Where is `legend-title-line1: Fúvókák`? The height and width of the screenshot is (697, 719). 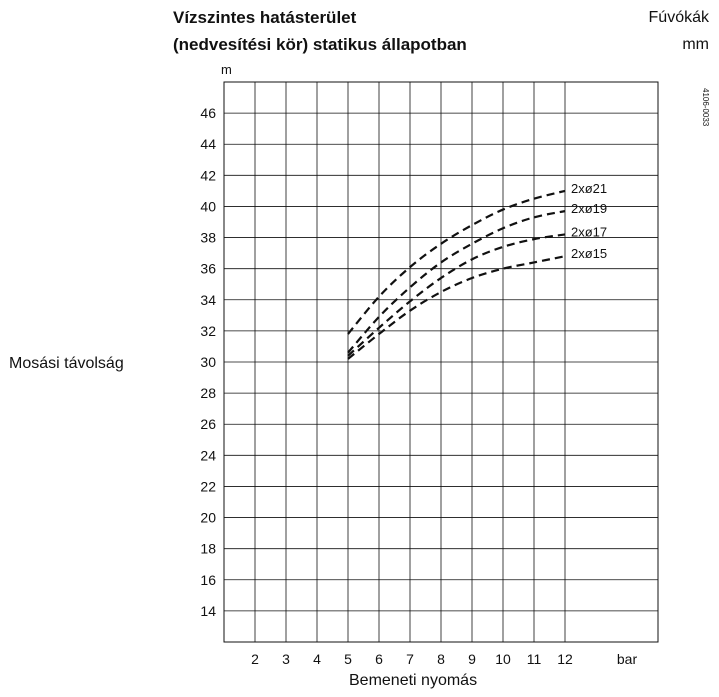
legend-title-line1: Fúvókák is located at coordinates (678, 17).